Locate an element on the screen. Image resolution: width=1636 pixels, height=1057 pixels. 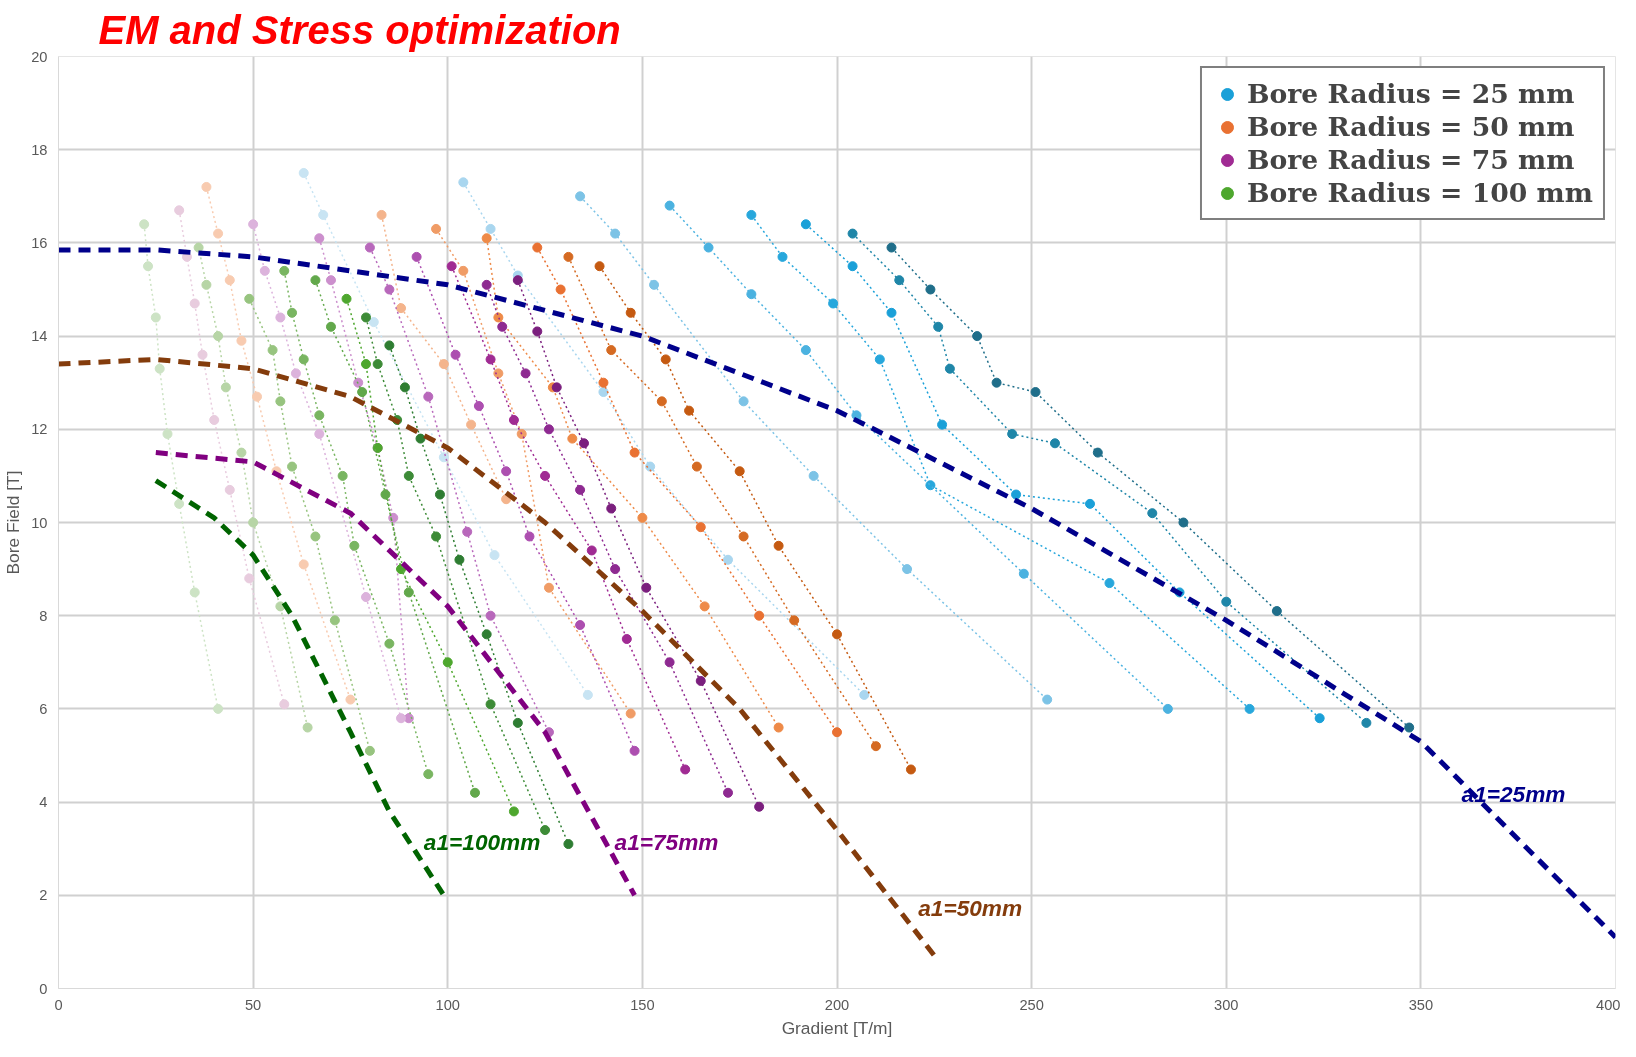
chart-title: EM and Stress optimization is located at coordinates (359, 29).